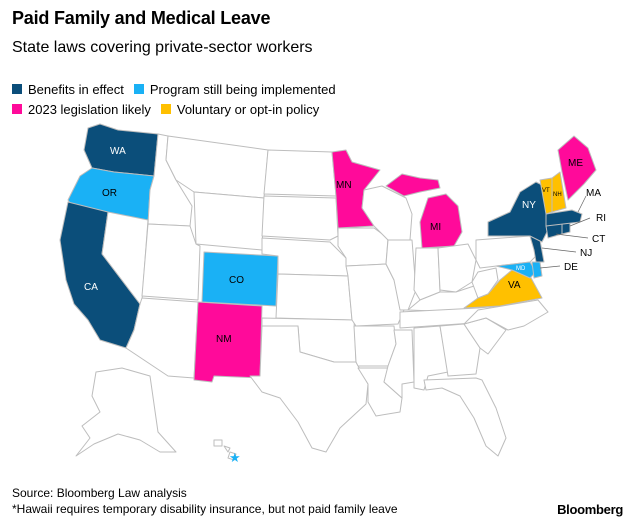 This screenshot has height=525, width=633. Describe the element at coordinates (118, 151) in the screenshot. I see `label-wa: WA` at that location.